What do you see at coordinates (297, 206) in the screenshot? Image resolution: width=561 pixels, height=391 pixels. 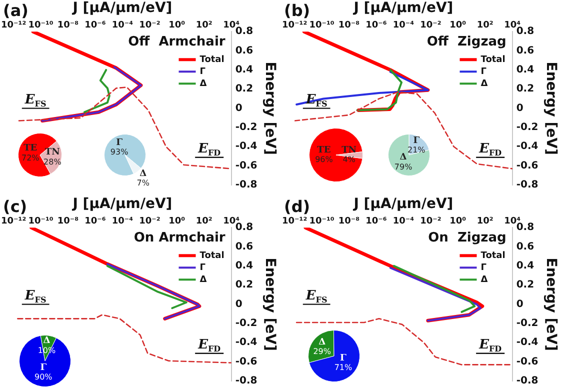 I see `text: (d)` at bounding box center [297, 206].